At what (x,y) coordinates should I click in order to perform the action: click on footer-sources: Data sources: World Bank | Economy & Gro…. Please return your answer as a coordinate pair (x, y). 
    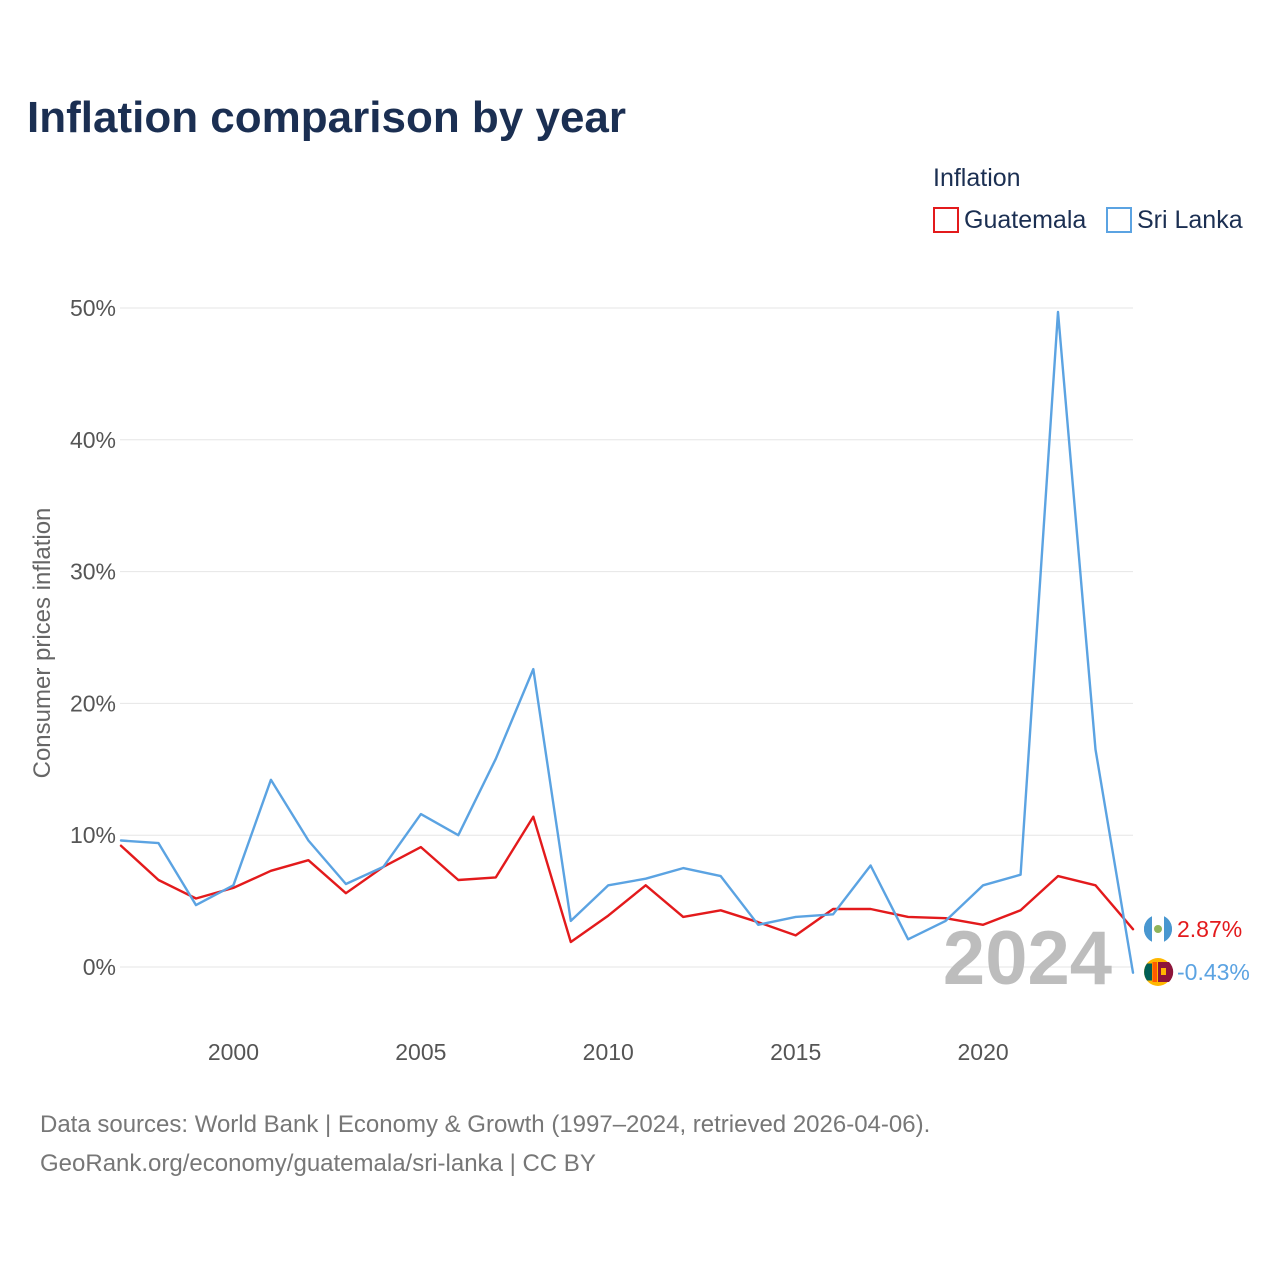
    Looking at the image, I should click on (485, 1124).